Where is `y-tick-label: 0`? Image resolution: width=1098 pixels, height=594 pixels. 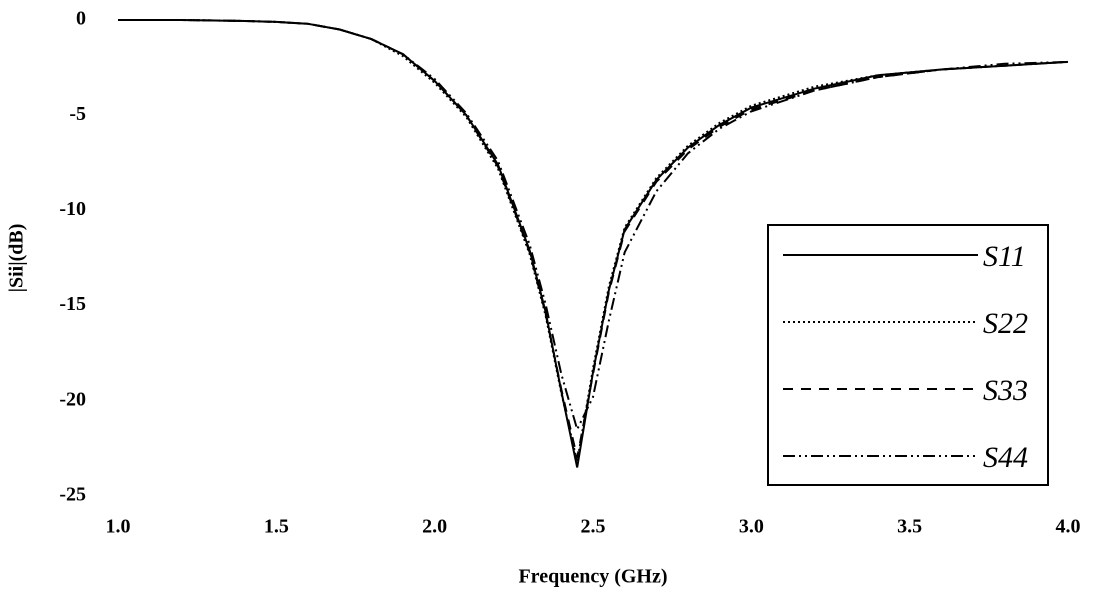
y-tick-label: 0 is located at coordinates (81, 19).